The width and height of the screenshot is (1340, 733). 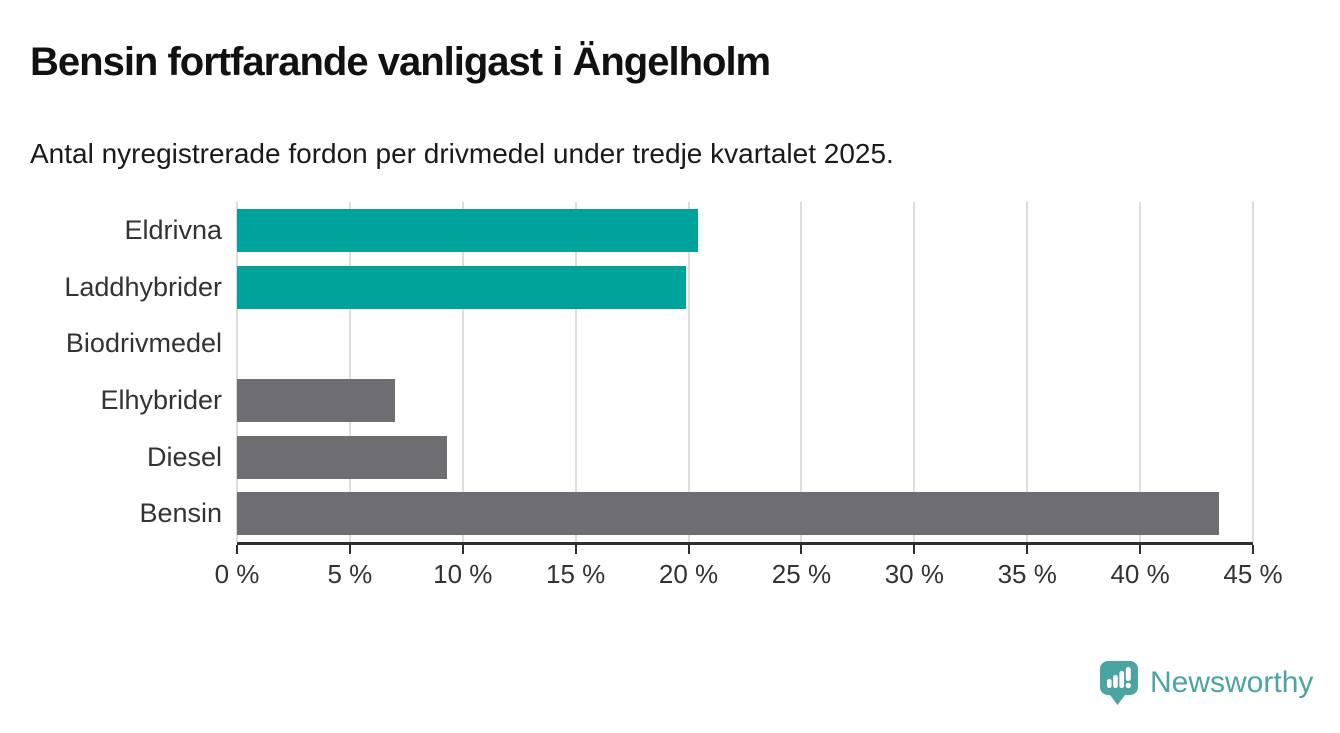 I want to click on y-label-row: Biodrivmedel, so click(x=111, y=343).